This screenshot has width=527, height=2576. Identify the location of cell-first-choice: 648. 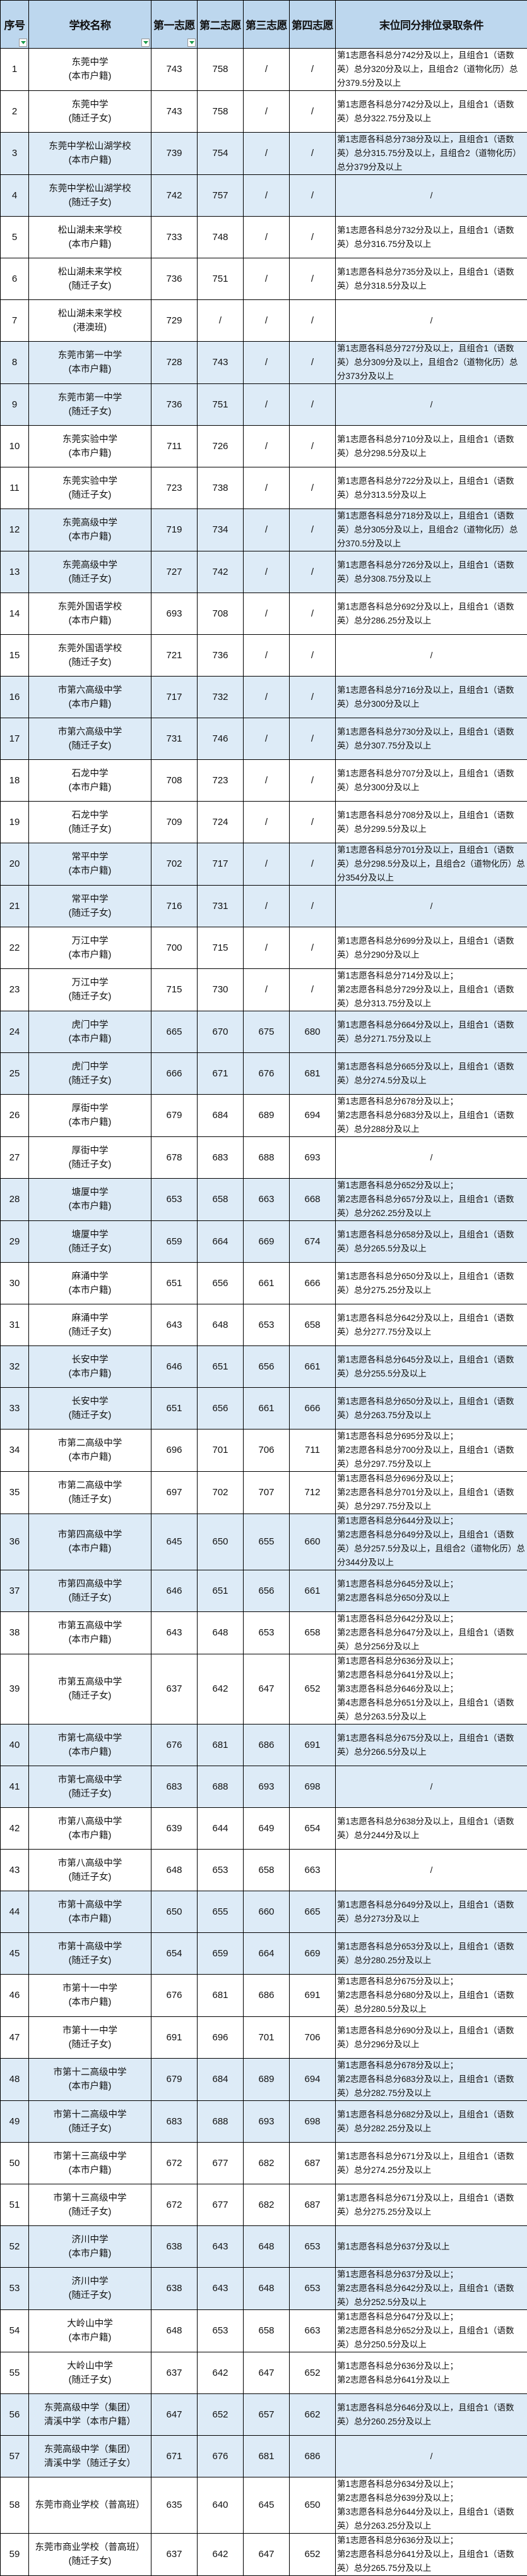
(175, 2331).